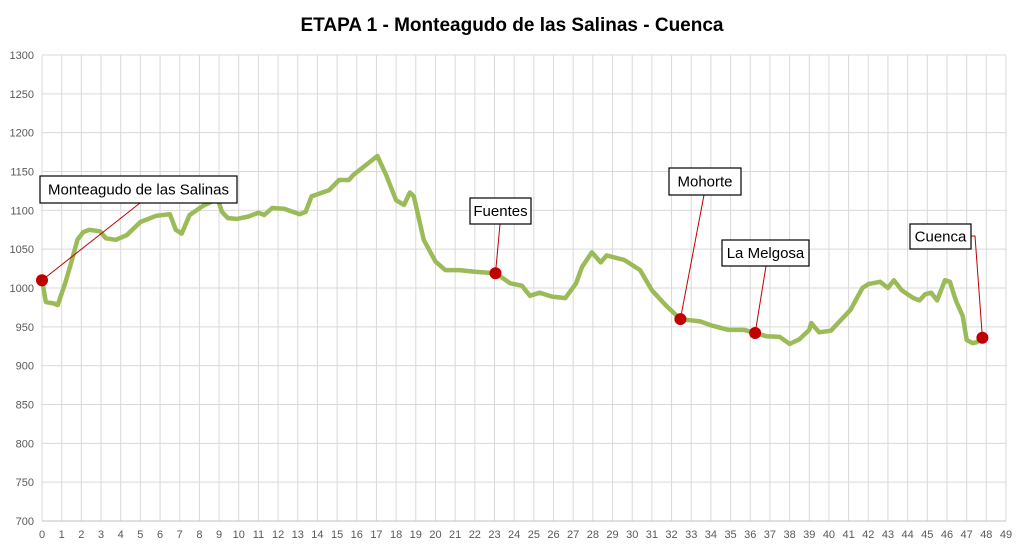 This screenshot has width=1024, height=551. I want to click on x-tick-label: 9, so click(219, 535).